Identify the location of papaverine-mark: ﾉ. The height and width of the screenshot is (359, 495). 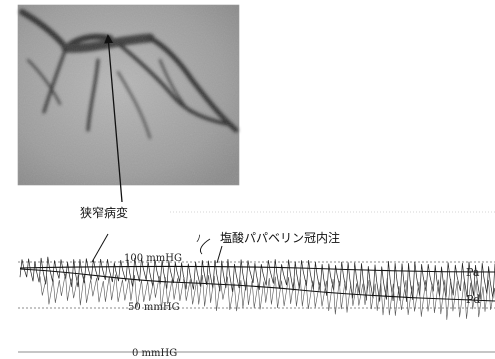
(198, 239).